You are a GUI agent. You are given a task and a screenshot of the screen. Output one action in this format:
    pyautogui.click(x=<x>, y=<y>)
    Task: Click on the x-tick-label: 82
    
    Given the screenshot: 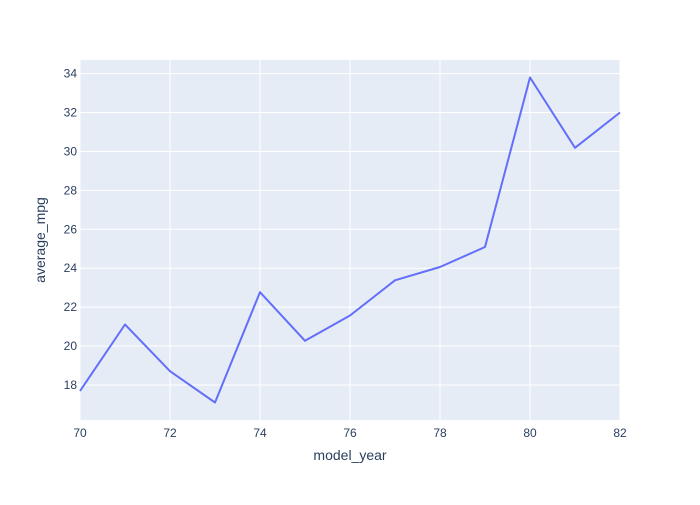 What is the action you would take?
    pyautogui.click(x=620, y=433)
    